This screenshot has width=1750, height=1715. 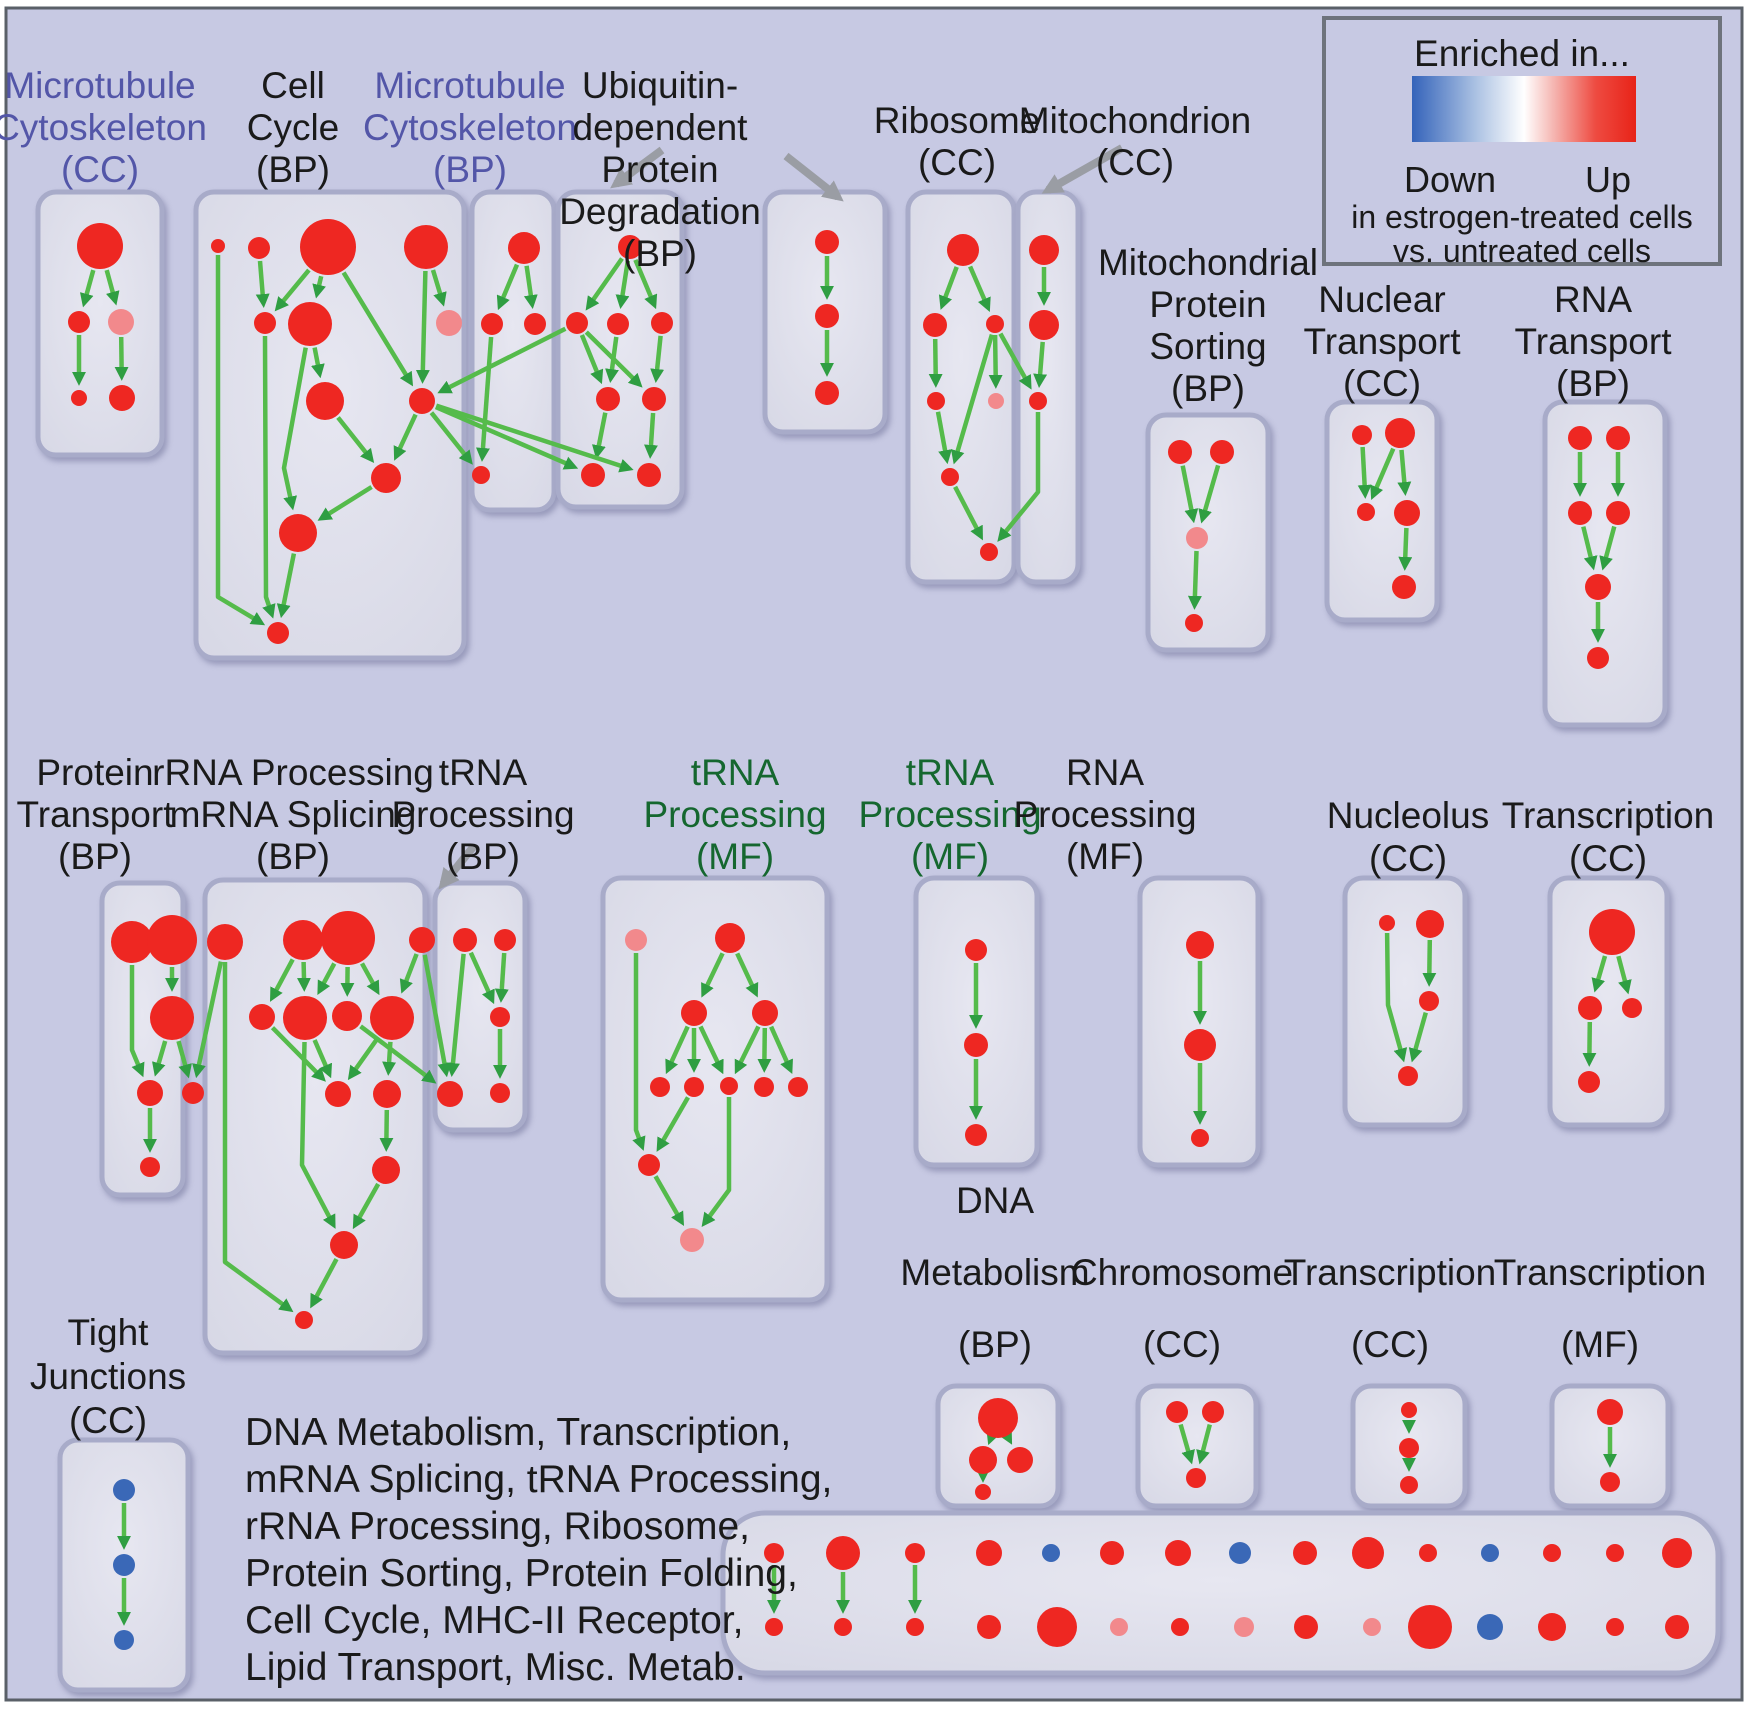 I want to click on edge-nuclear-transport-cc, so click(x=1383, y=473).